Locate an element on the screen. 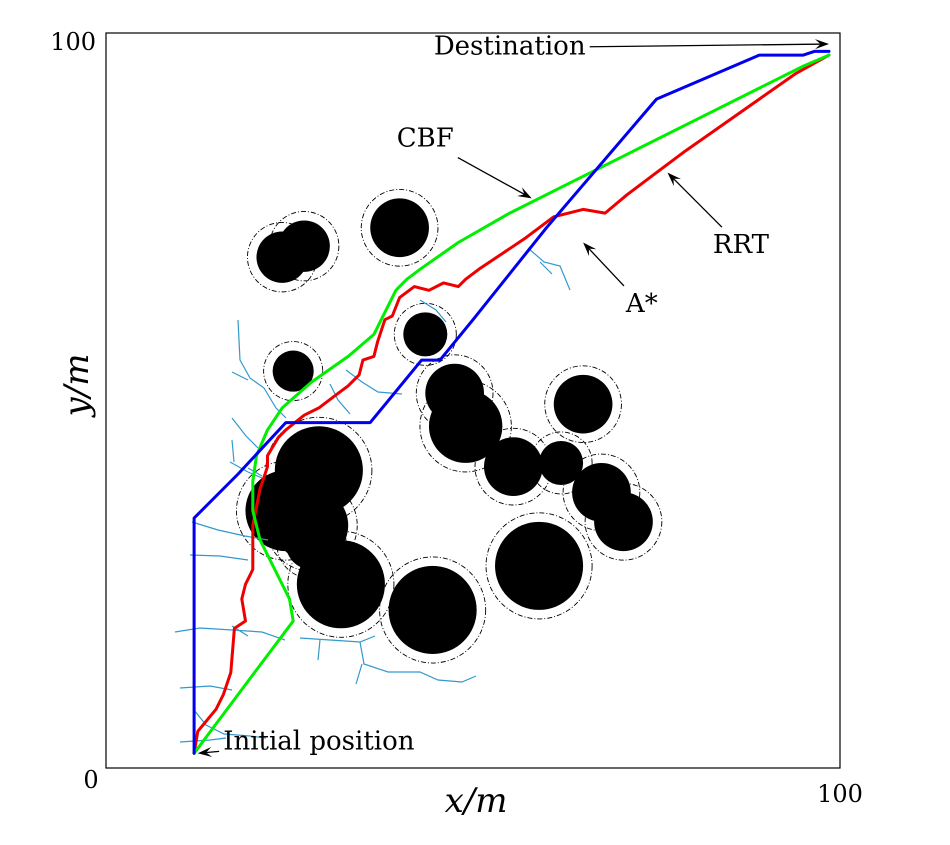 The width and height of the screenshot is (950, 845). x-axis-label: x/m is located at coordinates (476, 801).